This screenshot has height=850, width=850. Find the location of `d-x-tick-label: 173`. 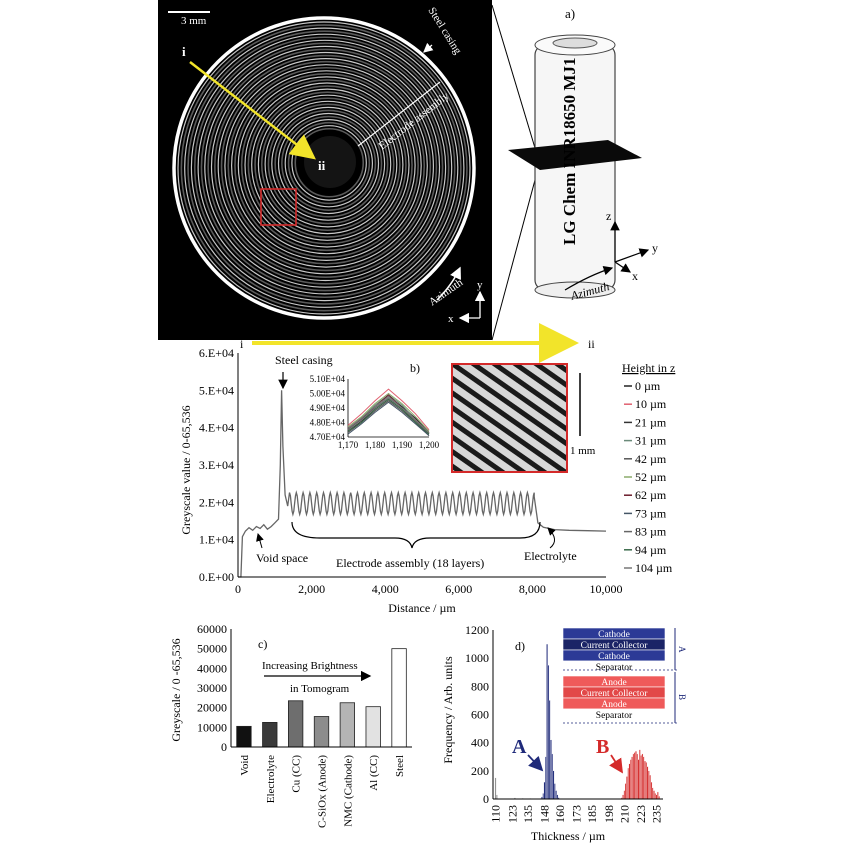

d-x-tick-label: 173 is located at coordinates (577, 814).